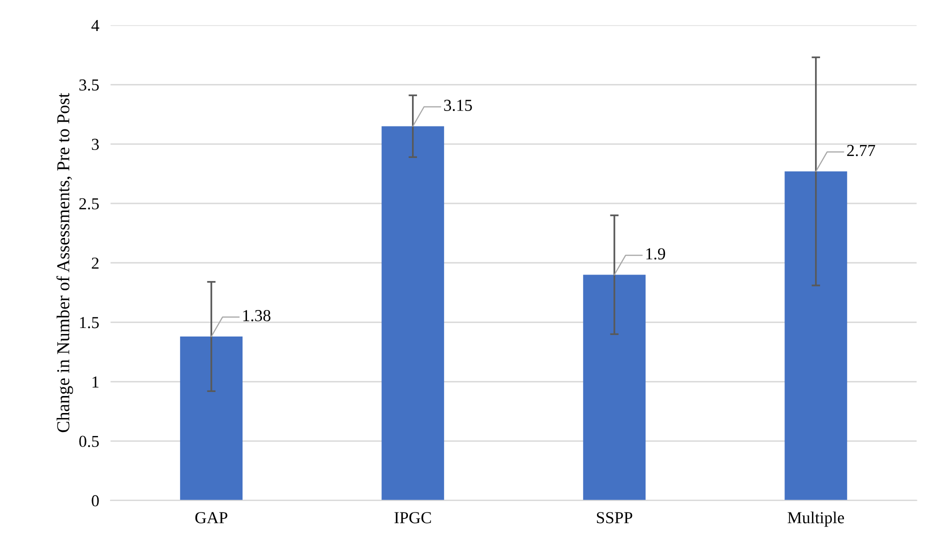 This screenshot has width=945, height=537. I want to click on x-tick-label: SSPP, so click(614, 518).